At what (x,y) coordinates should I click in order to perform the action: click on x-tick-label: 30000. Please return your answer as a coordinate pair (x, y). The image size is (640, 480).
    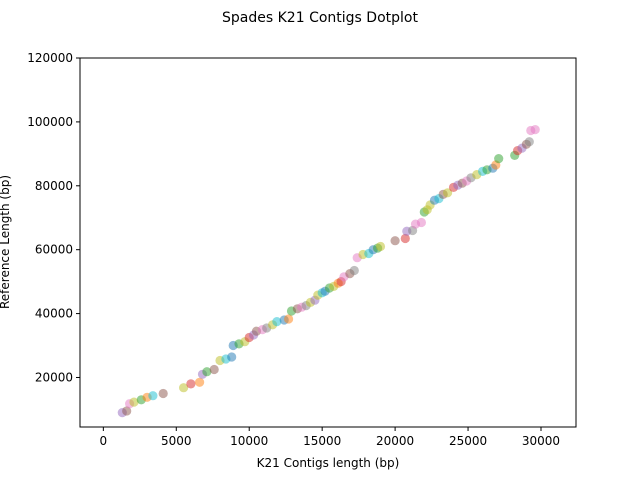
    Looking at the image, I should click on (541, 441).